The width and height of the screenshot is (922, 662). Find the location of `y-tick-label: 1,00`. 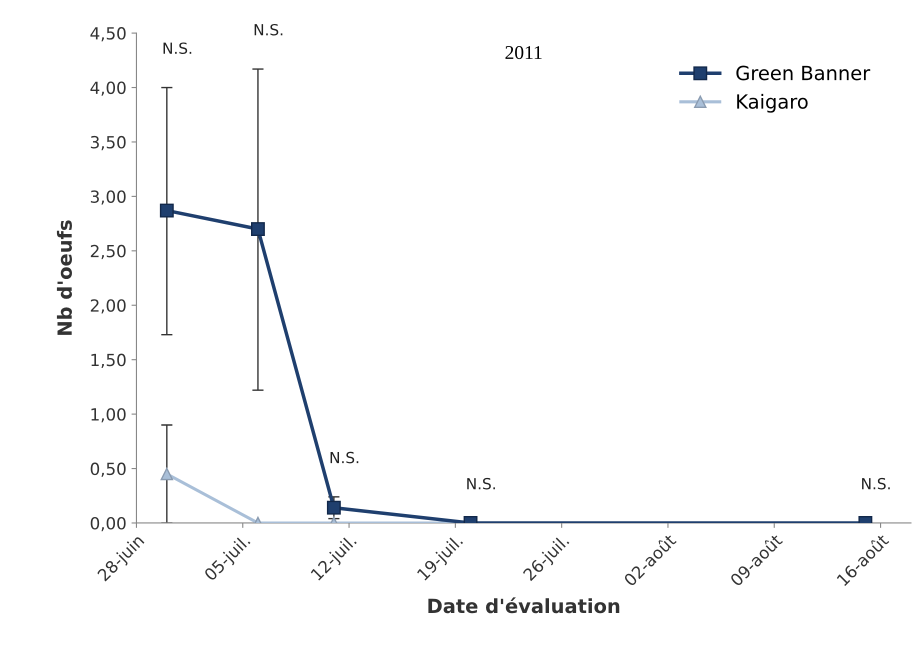

y-tick-label: 1,00 is located at coordinates (108, 415).